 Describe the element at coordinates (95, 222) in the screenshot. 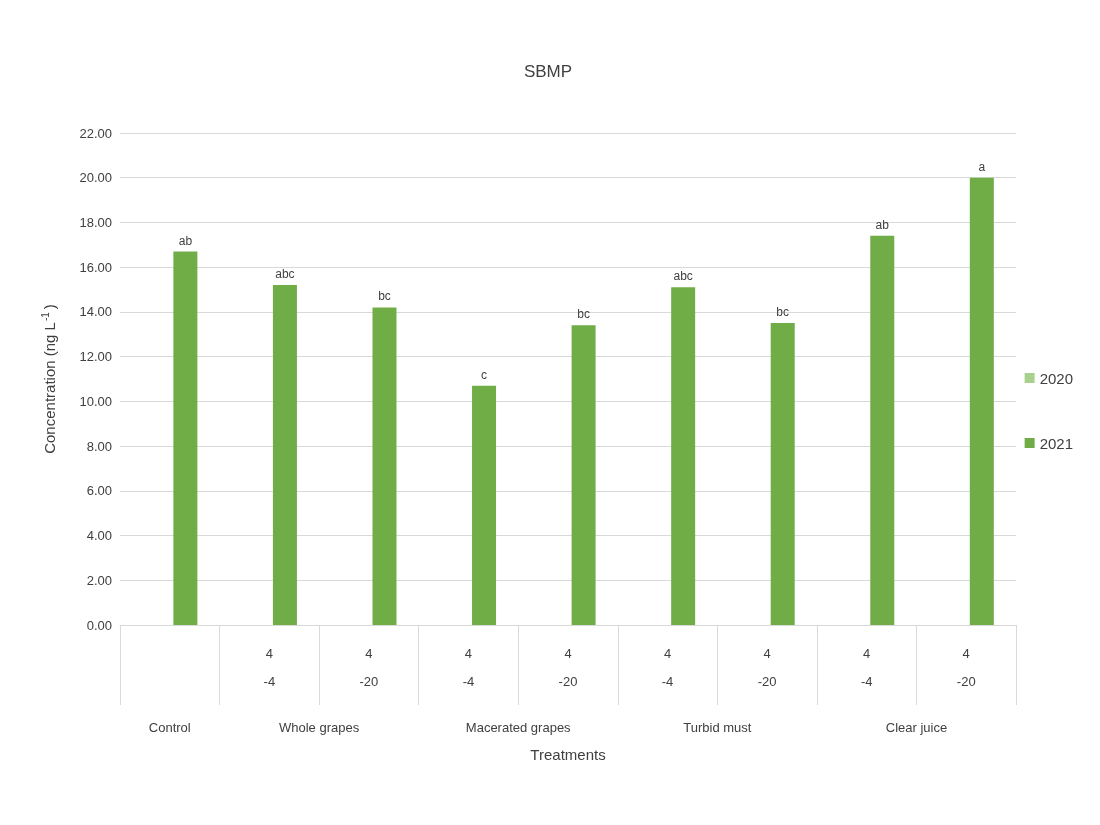

I see `y-tick-label: 18.00` at that location.